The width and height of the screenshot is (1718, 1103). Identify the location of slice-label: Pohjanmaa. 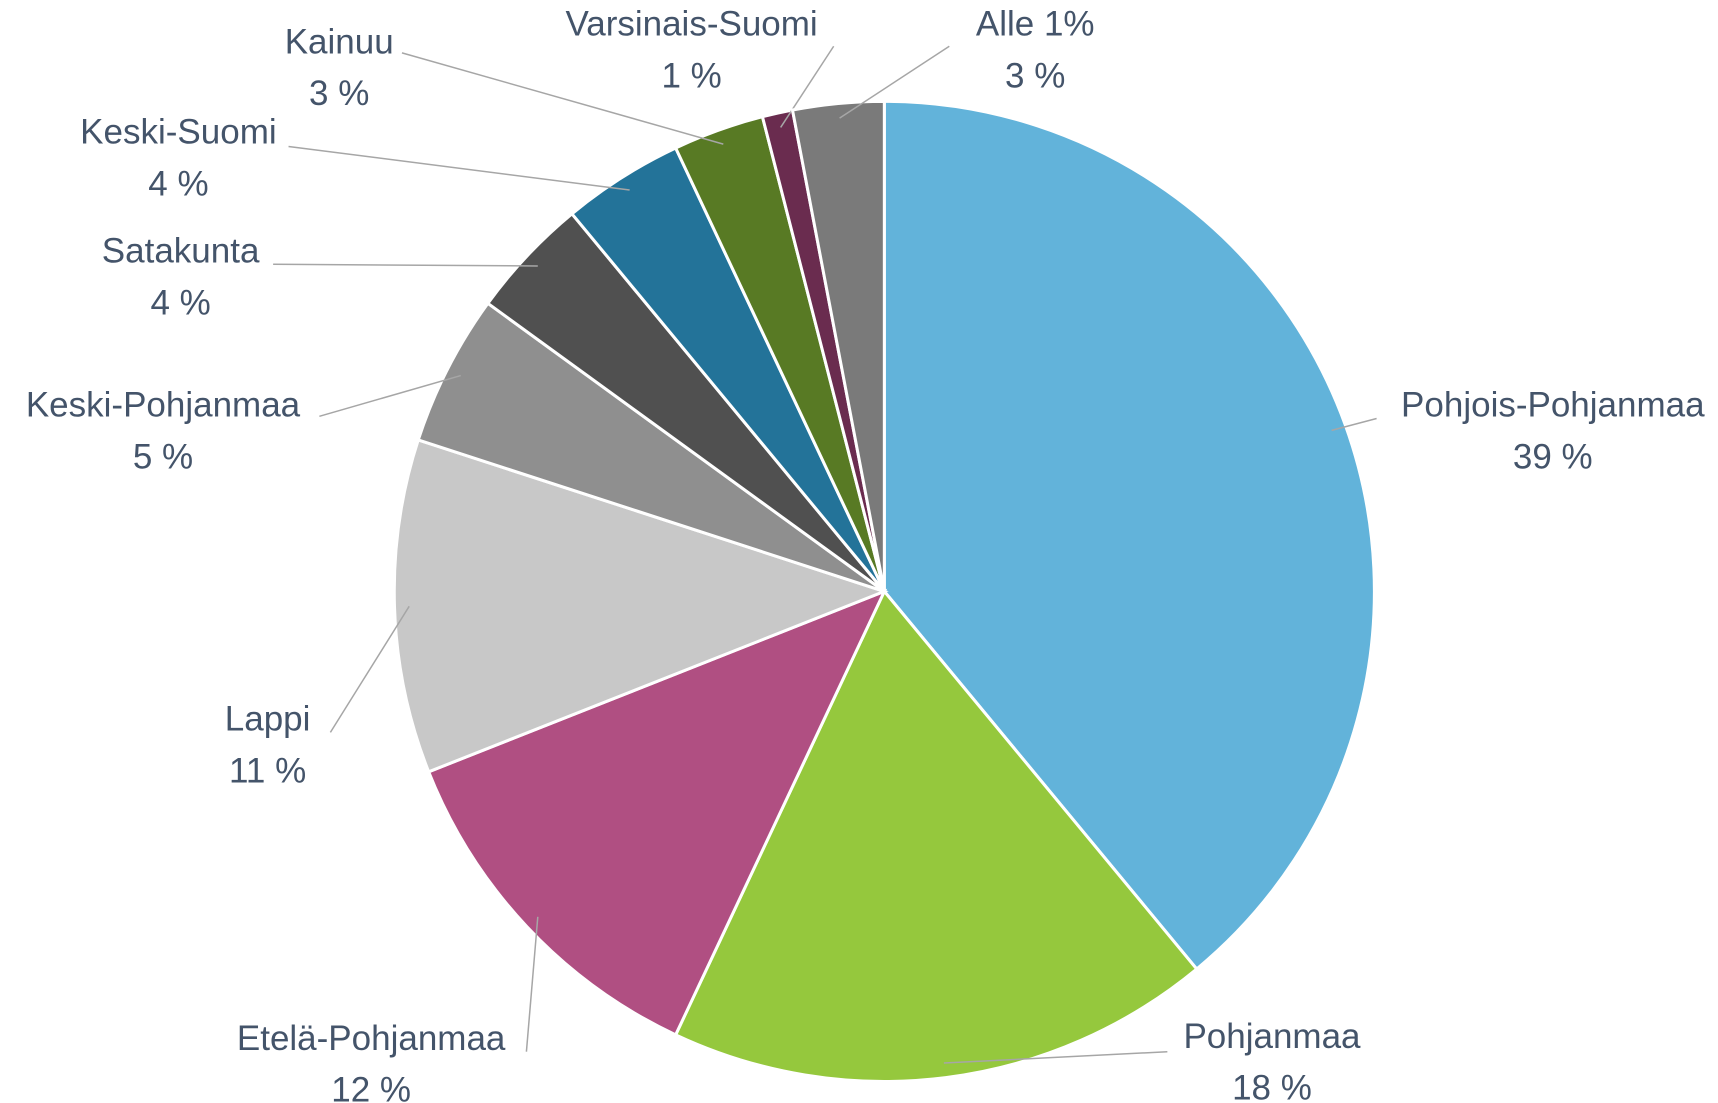
(1272, 1036).